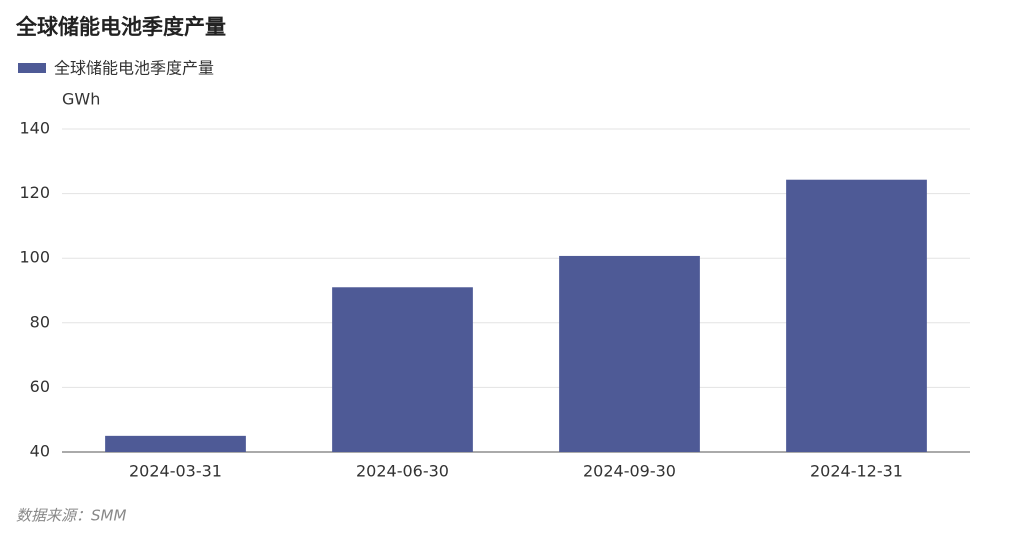  What do you see at coordinates (71, 516) in the screenshot?
I see `source-note: 数据来源：SMM` at bounding box center [71, 516].